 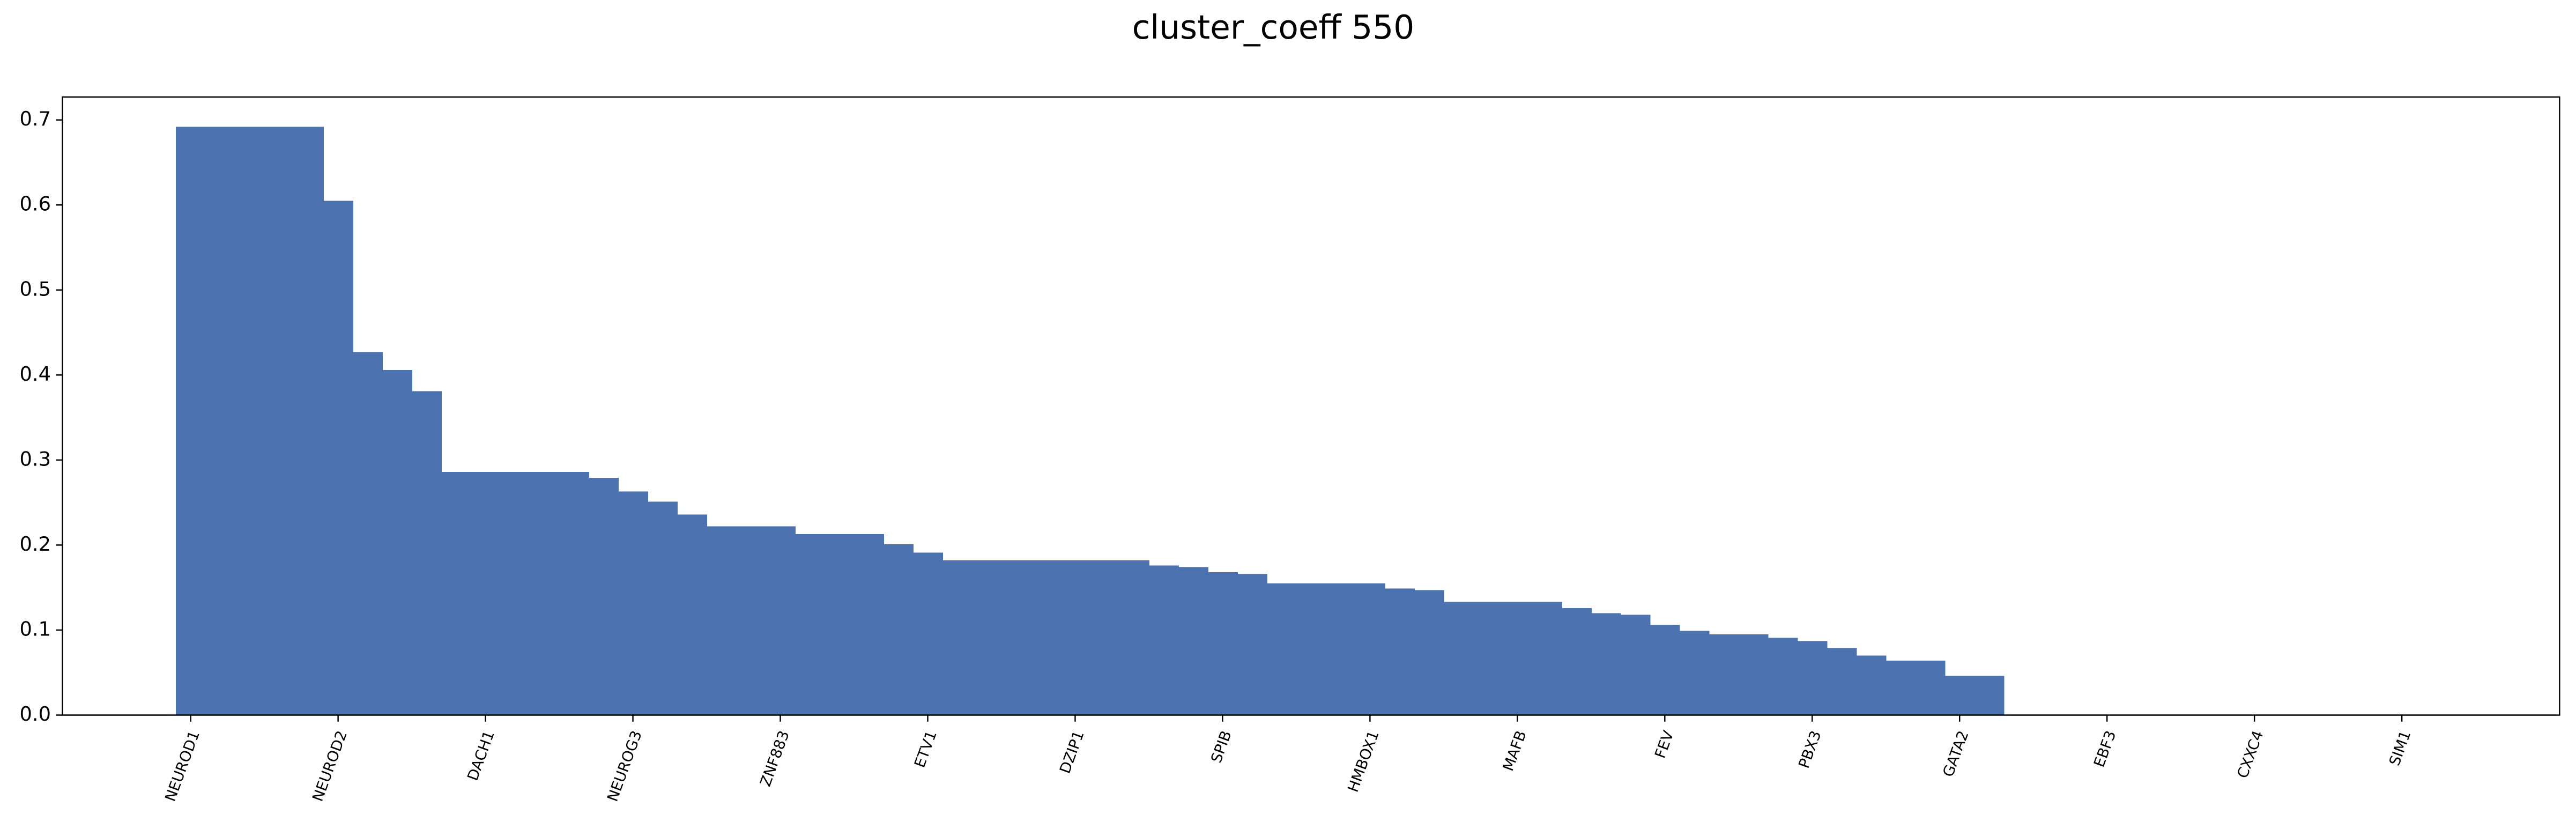 I want to click on x-tick-label: DACH1, so click(x=481, y=755).